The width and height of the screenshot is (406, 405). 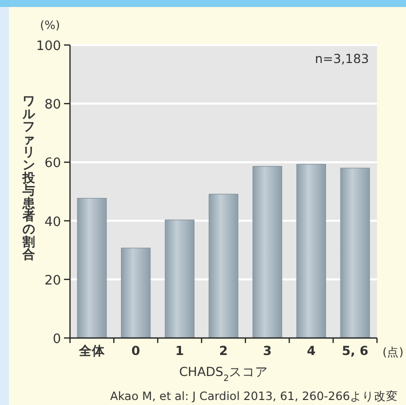 What do you see at coordinates (311, 350) in the screenshot?
I see `x-tick-label: 4` at bounding box center [311, 350].